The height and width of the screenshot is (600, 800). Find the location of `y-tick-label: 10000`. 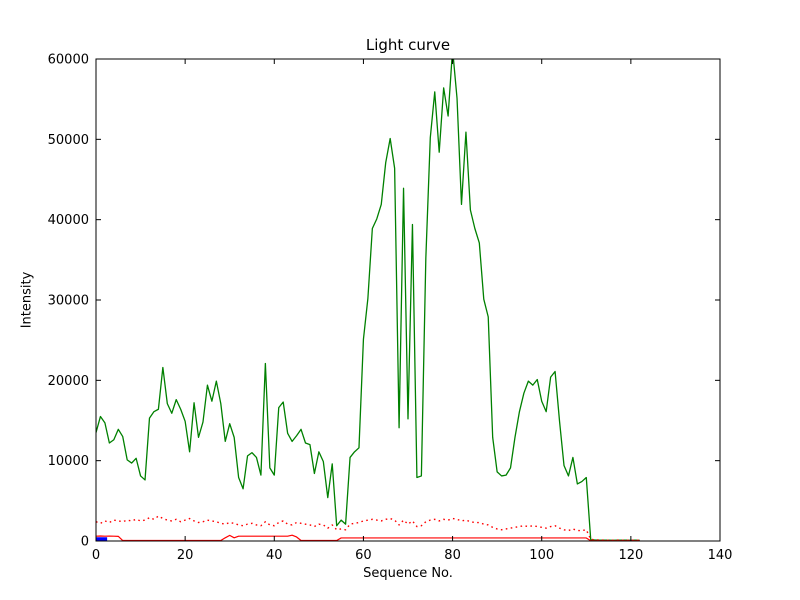

y-tick-label: 10000 is located at coordinates (68, 461).